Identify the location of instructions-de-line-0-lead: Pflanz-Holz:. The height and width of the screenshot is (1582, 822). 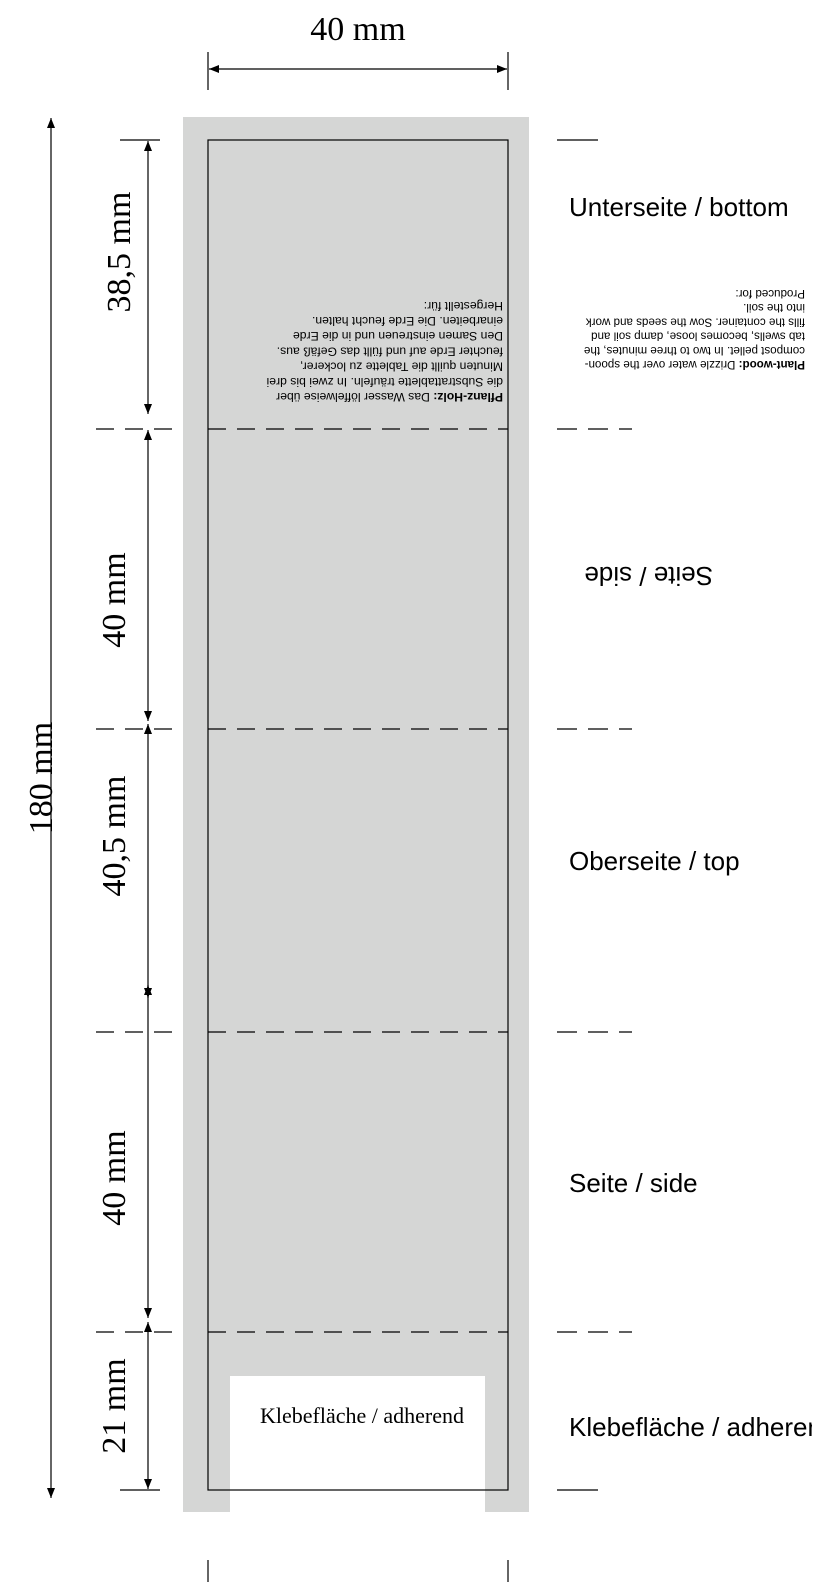
(468, 397).